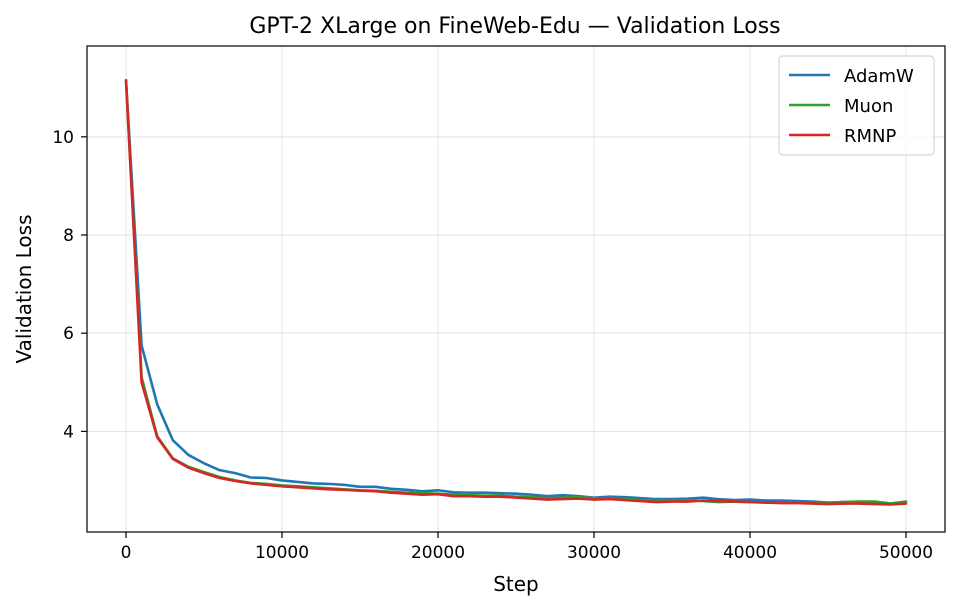 This screenshot has width=960, height=612. I want to click on x-tick-label: 10000, so click(282, 553).